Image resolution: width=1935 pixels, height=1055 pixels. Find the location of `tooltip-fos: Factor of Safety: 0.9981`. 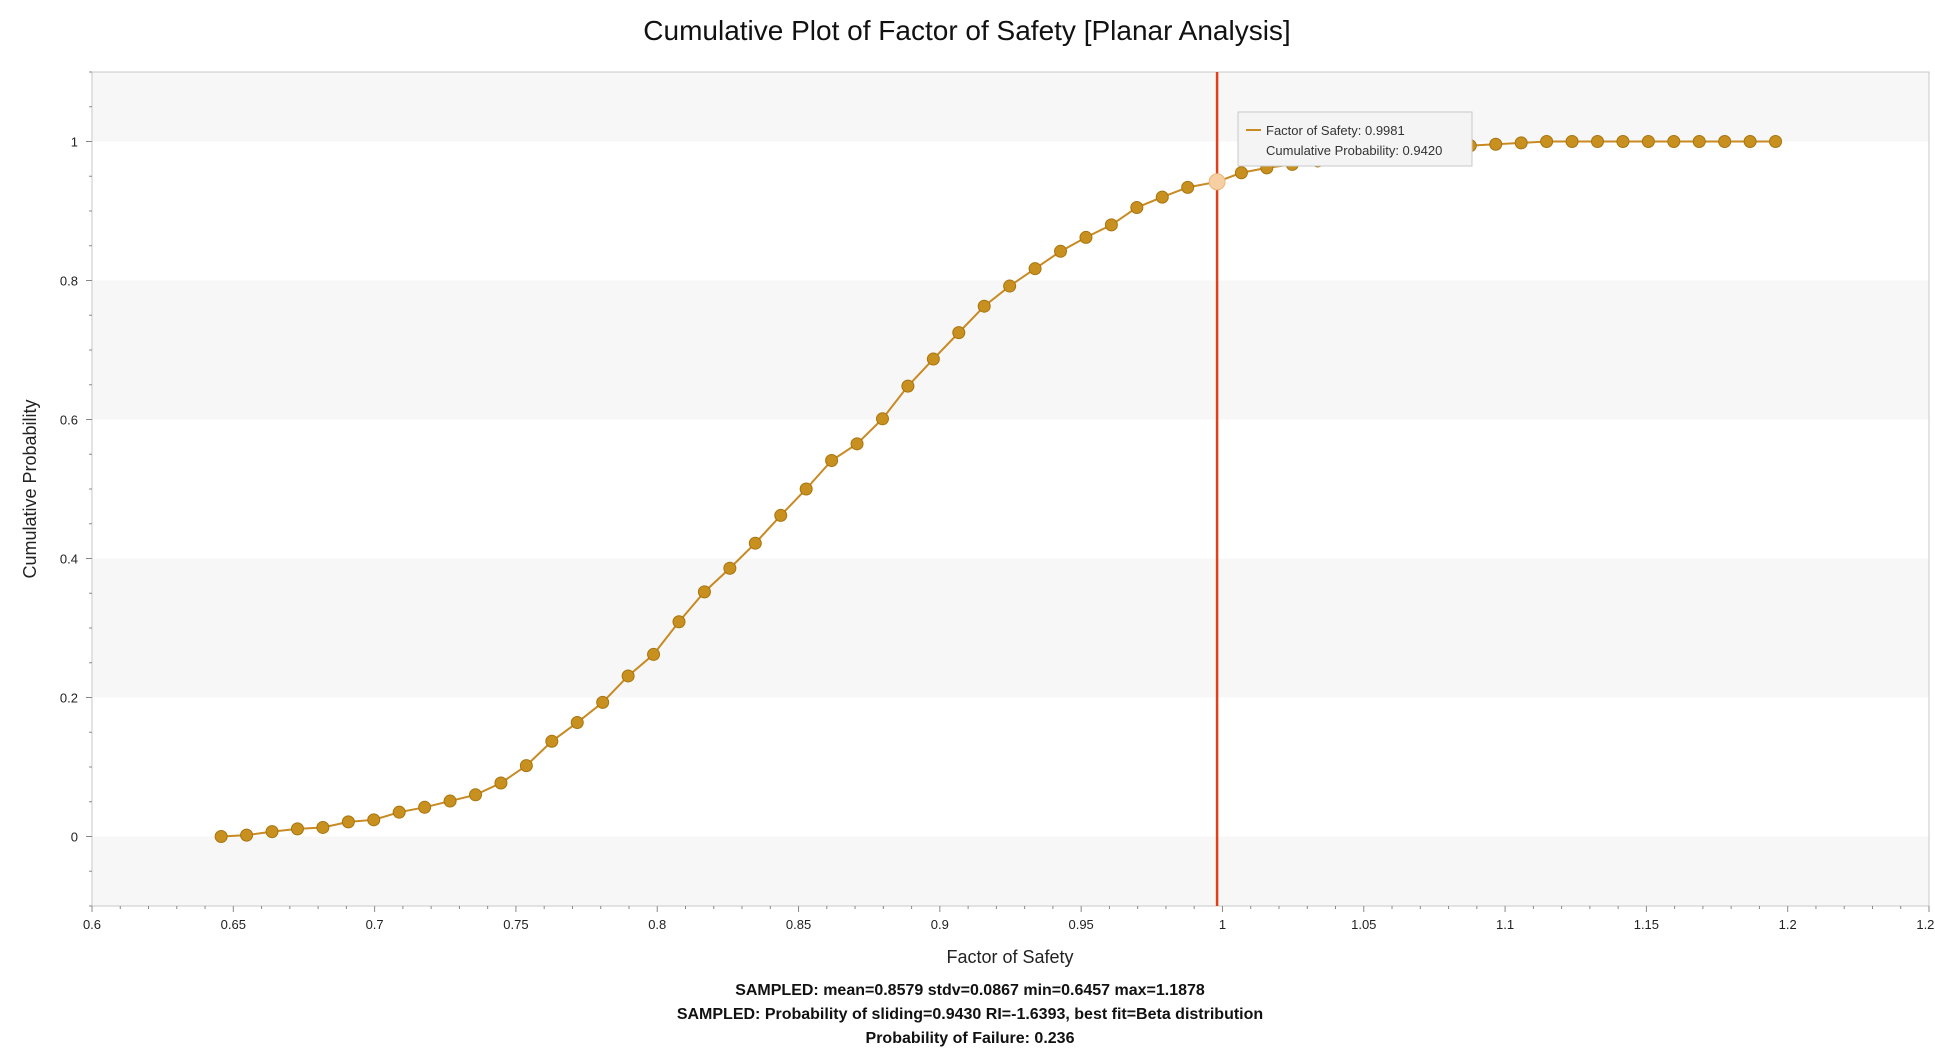

tooltip-fos: Factor of Safety: 0.9981 is located at coordinates (1335, 130).